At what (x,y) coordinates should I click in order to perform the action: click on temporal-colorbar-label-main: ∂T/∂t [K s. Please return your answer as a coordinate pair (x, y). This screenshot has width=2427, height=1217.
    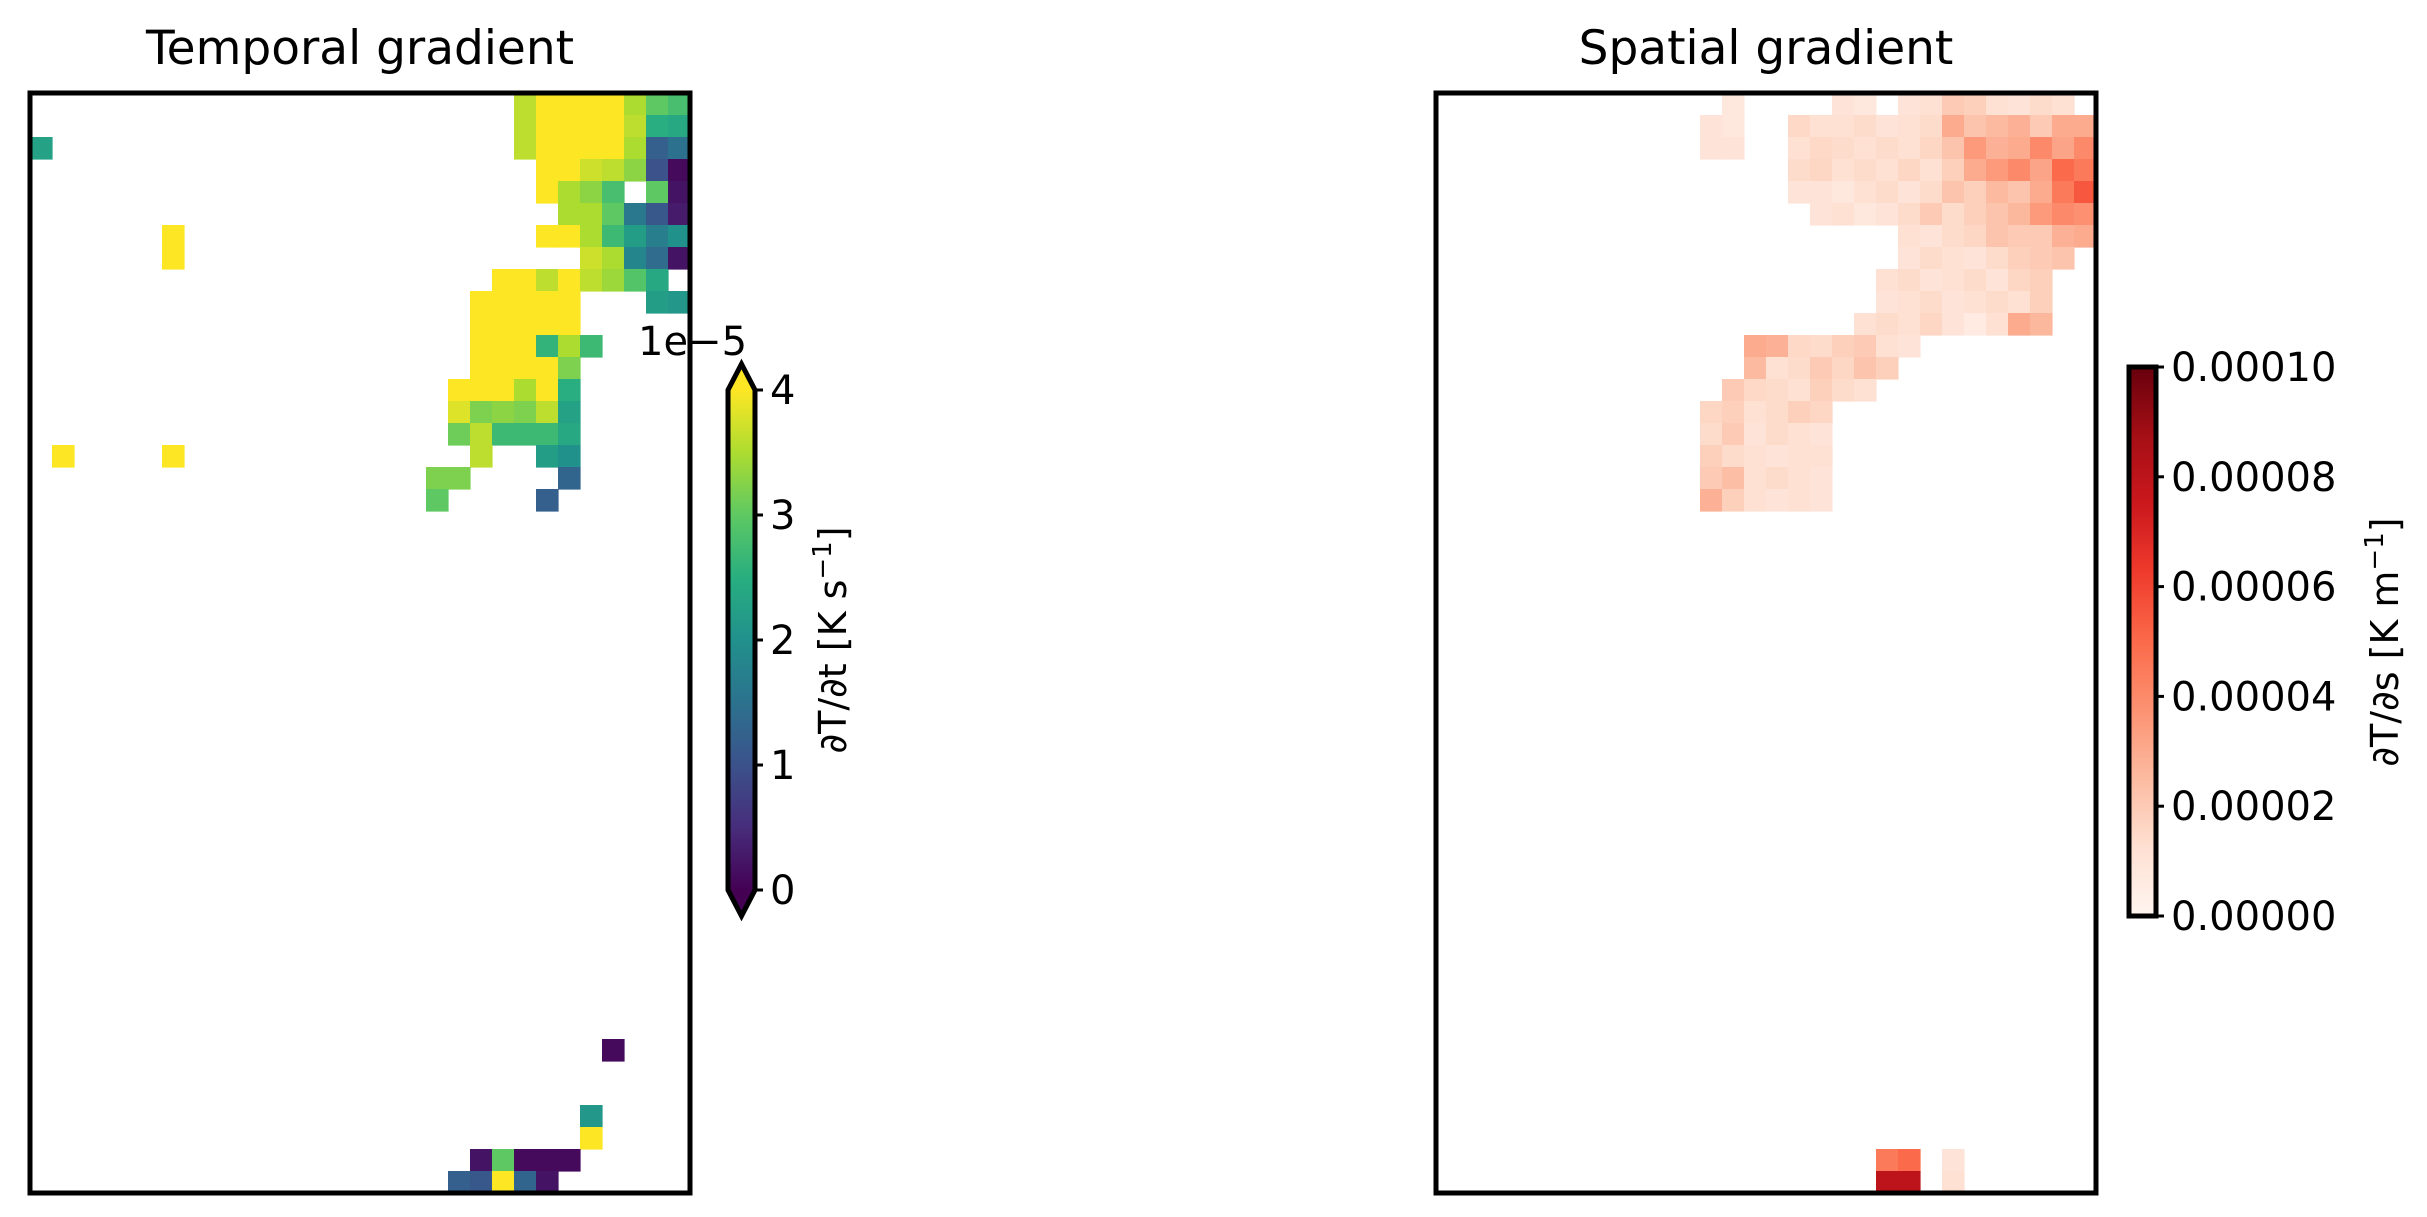
    Looking at the image, I should click on (833, 667).